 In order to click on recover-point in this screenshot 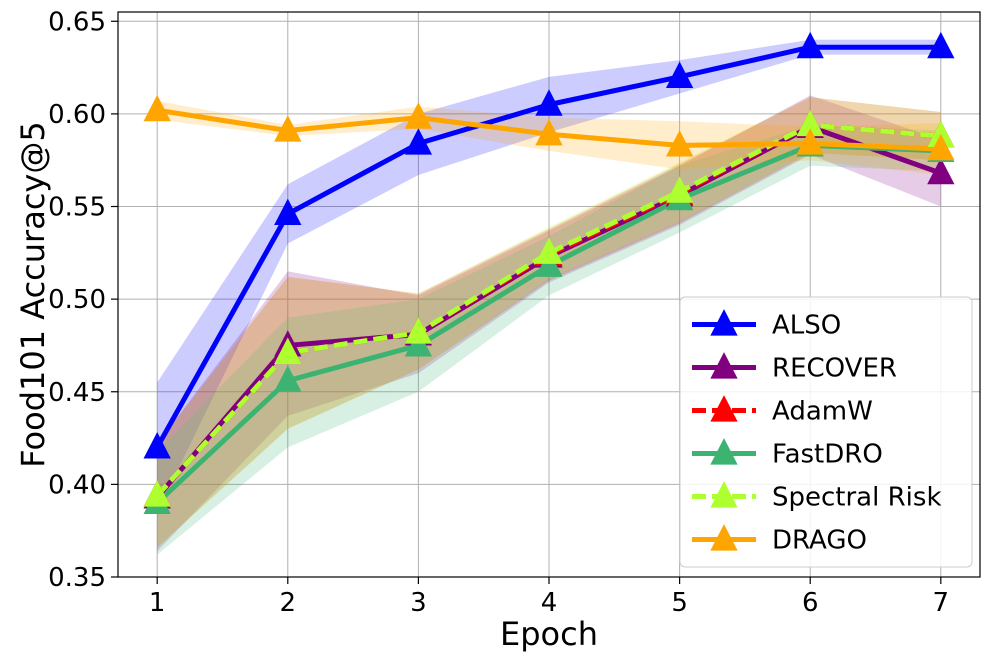, I will do `click(941, 171)`.